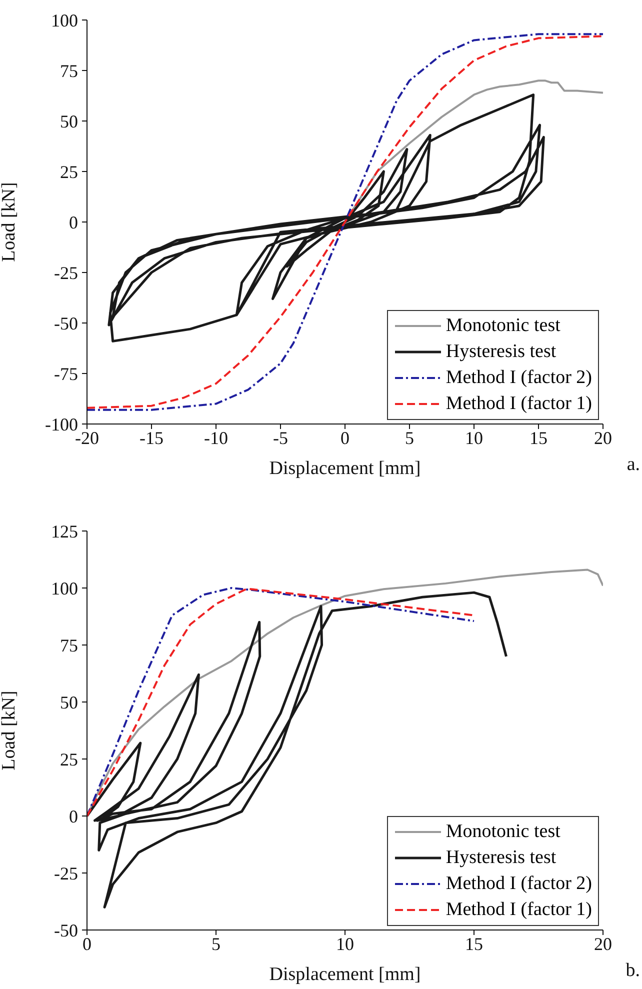 The height and width of the screenshot is (989, 642). Describe the element at coordinates (66, 374) in the screenshot. I see `y-tick-label: -75` at that location.